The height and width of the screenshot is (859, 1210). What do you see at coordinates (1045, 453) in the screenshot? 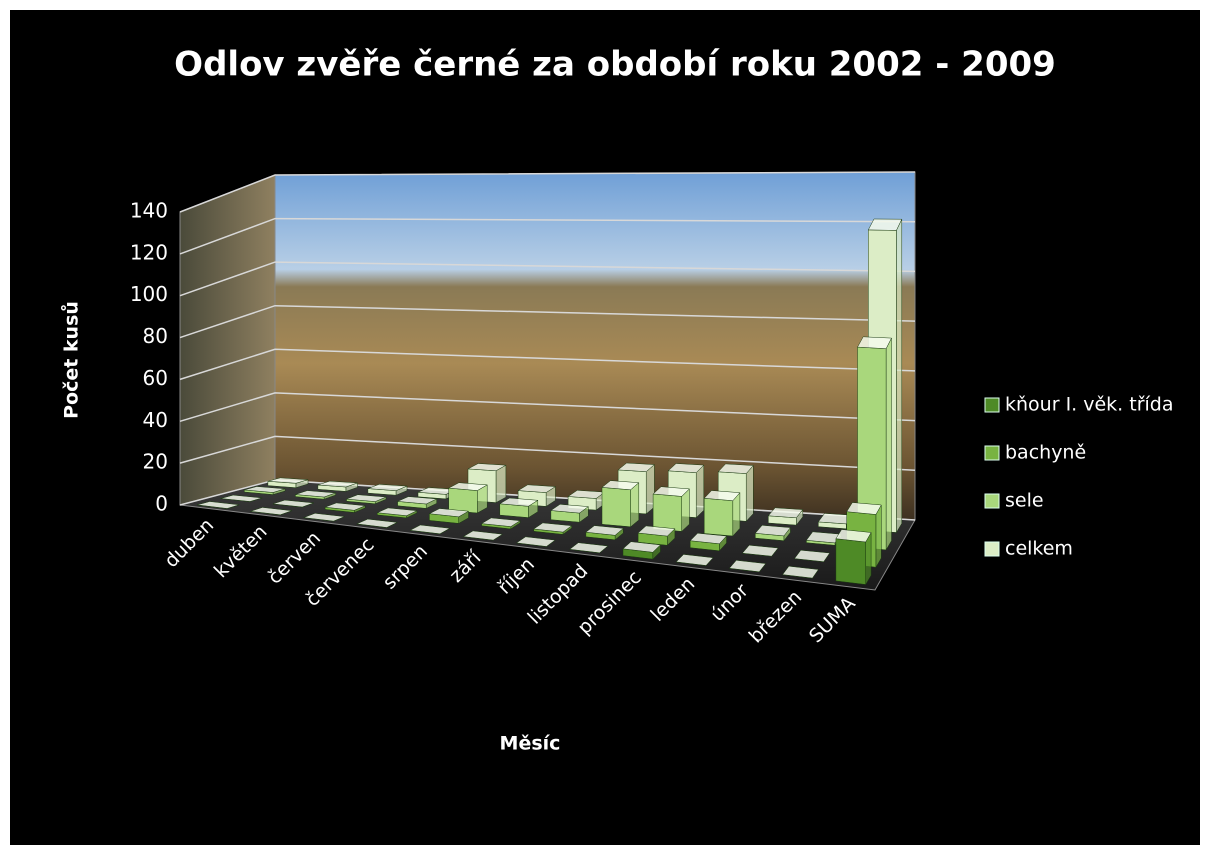
I see `legend-label: bachyně` at bounding box center [1045, 453].